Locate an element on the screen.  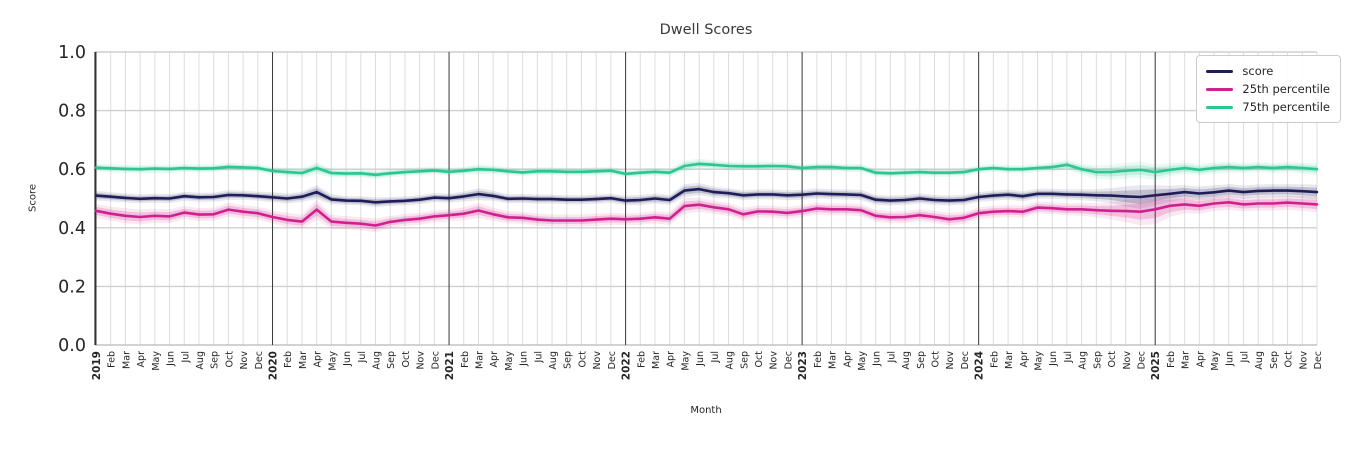
legend-label: 25th percentile is located at coordinates (1286, 89).